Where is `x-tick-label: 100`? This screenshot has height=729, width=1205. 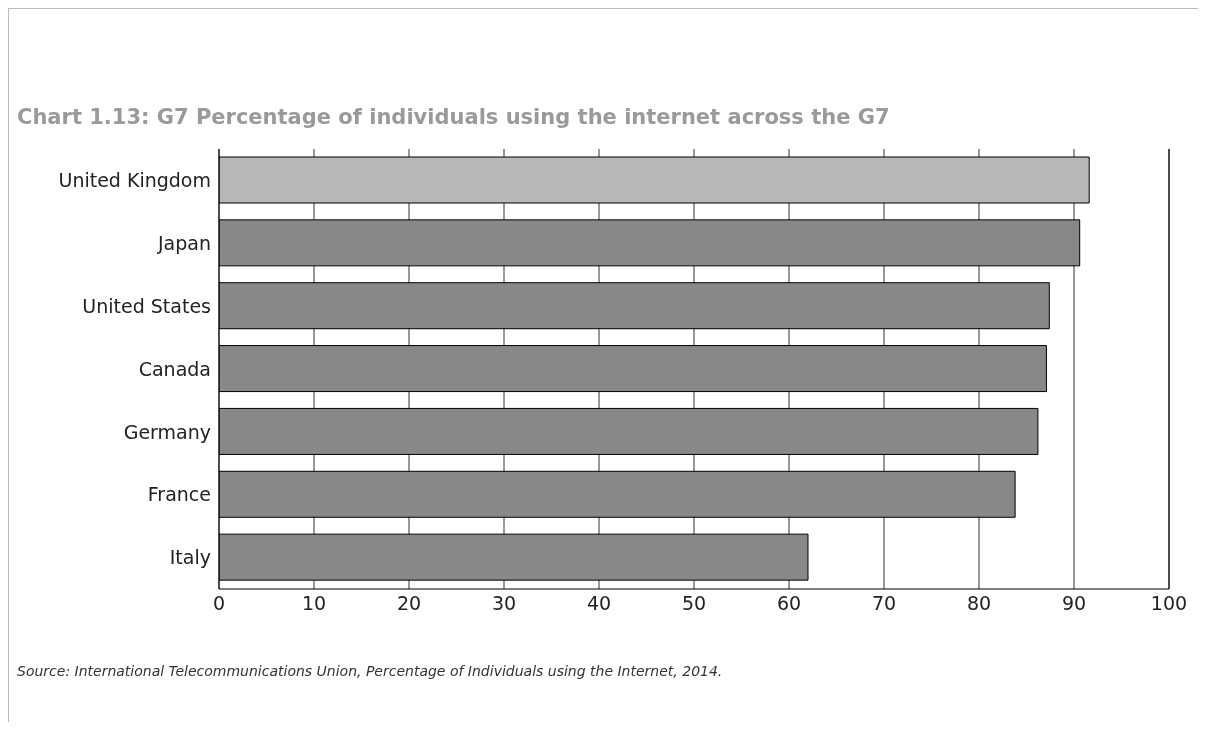 x-tick-label: 100 is located at coordinates (1169, 603).